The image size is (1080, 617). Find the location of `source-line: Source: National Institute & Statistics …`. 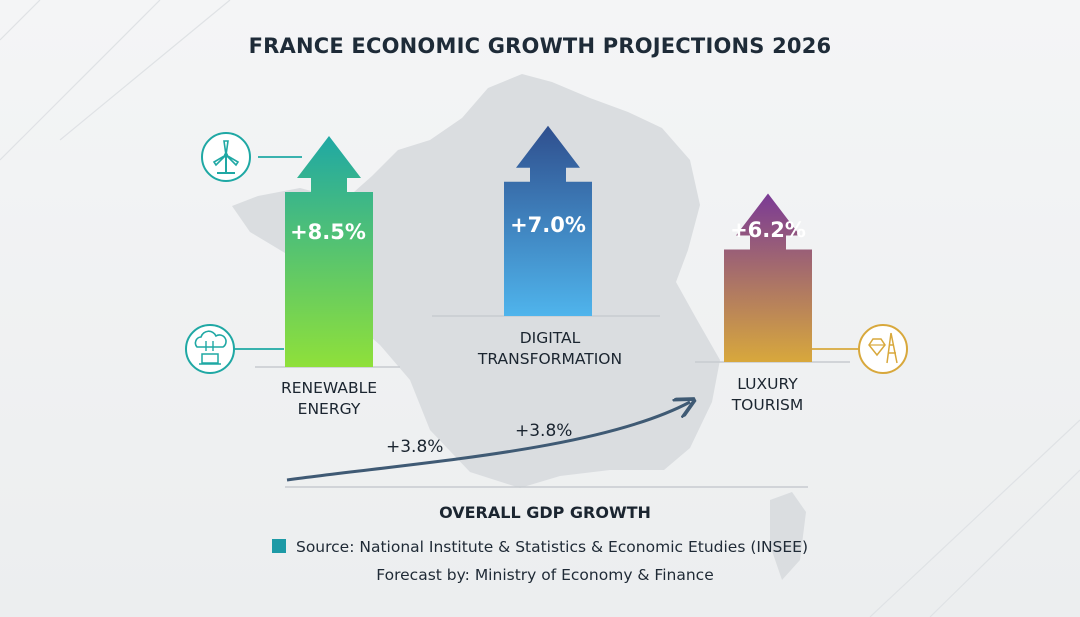

source-line: Source: National Institute & Statistics … is located at coordinates (540, 547).